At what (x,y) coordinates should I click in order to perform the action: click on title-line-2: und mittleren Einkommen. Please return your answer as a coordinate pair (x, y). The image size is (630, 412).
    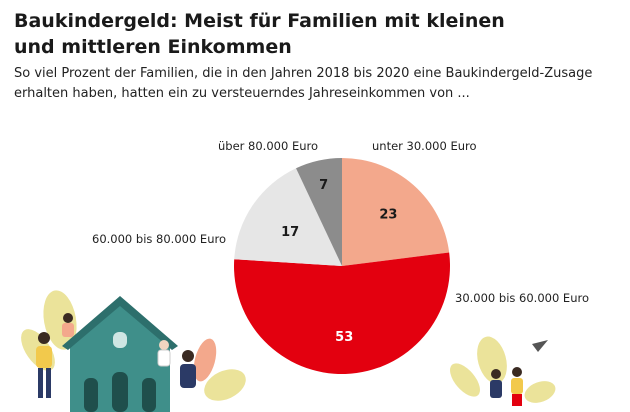
    Looking at the image, I should click on (153, 47).